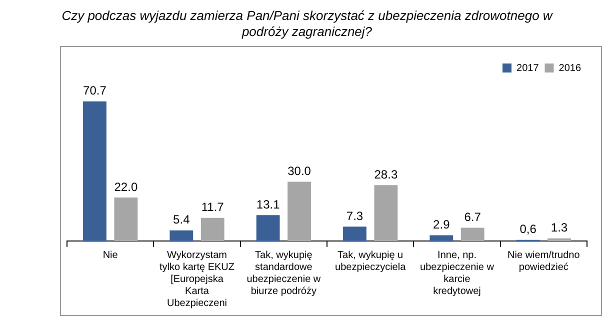 This screenshot has height=328, width=614. Describe the element at coordinates (473, 217) in the screenshot. I see `data-label: 6.7` at that location.